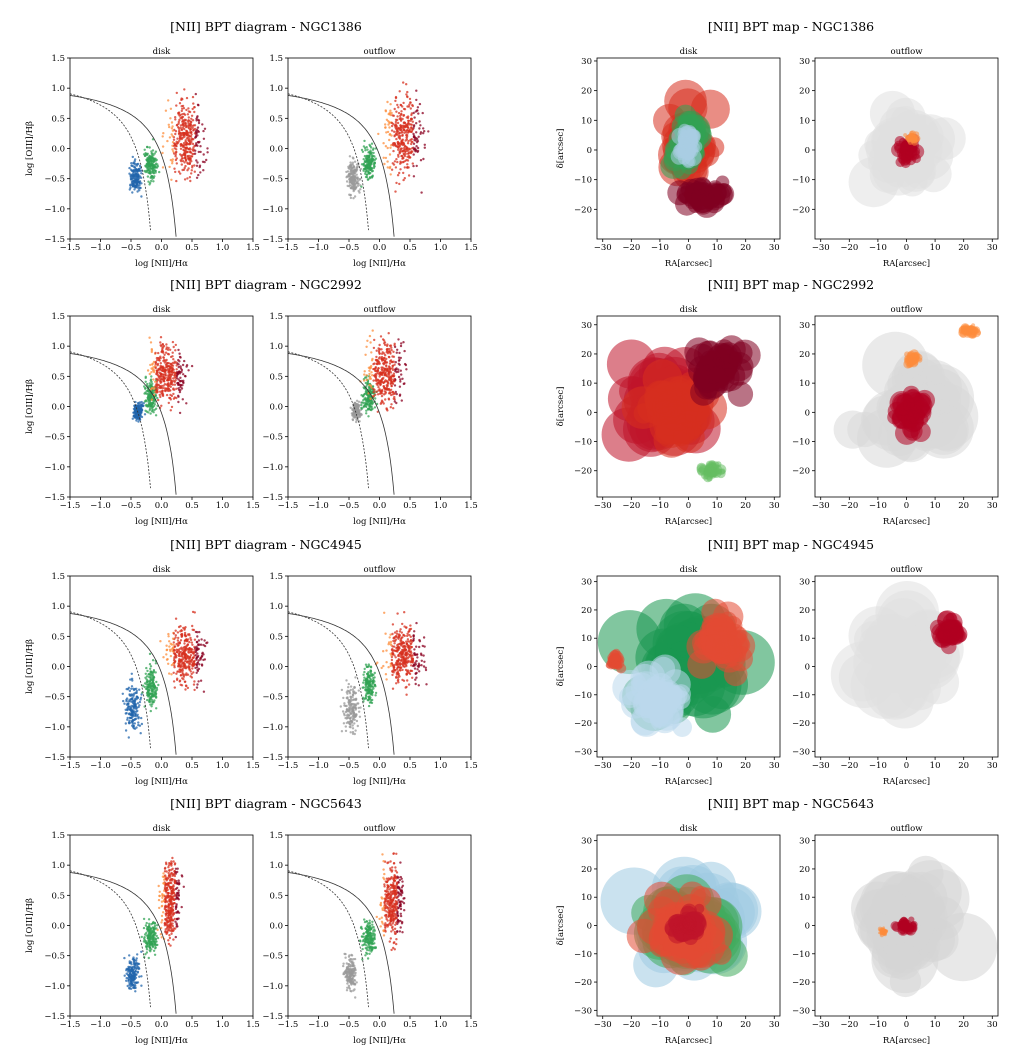 The image size is (1023, 1062). What do you see at coordinates (379, 522) in the screenshot?
I see `x-axis-label: log [NII]/Hα` at bounding box center [379, 522].